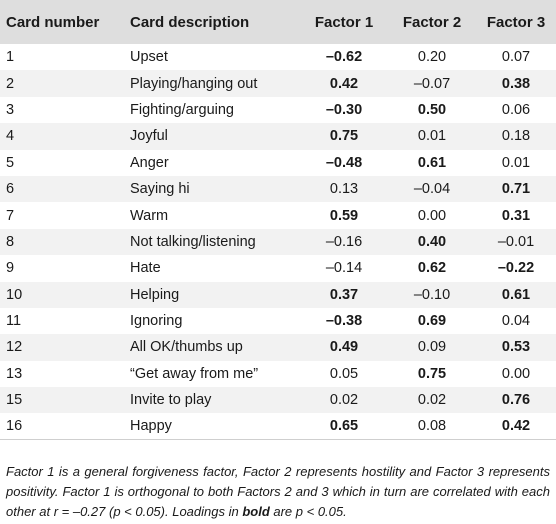 Image resolution: width=556 pixels, height=524 pixels. Describe the element at coordinates (149, 215) in the screenshot. I see `cell-card-description: Warm` at that location.